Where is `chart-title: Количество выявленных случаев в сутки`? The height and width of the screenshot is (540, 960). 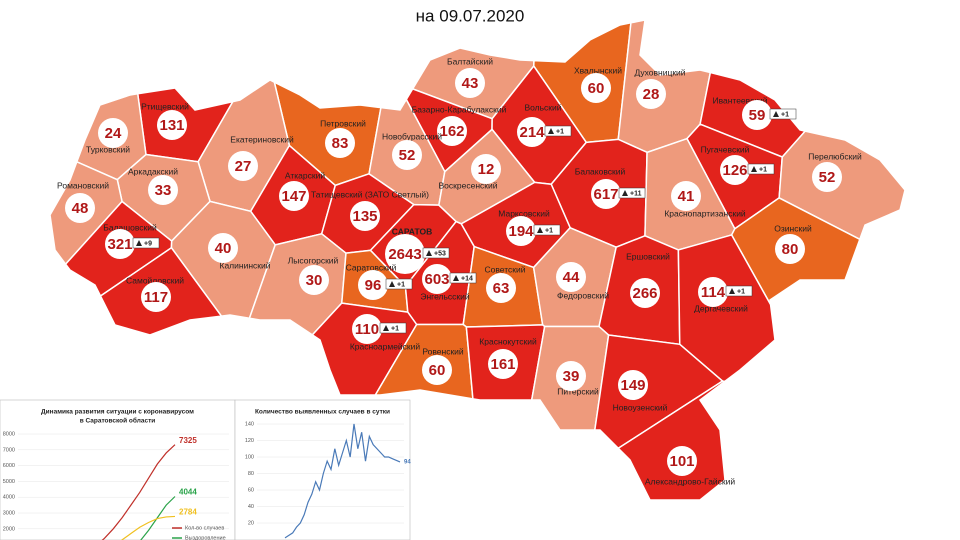 chart-title: Количество выявленных случаев в сутки is located at coordinates (322, 412).